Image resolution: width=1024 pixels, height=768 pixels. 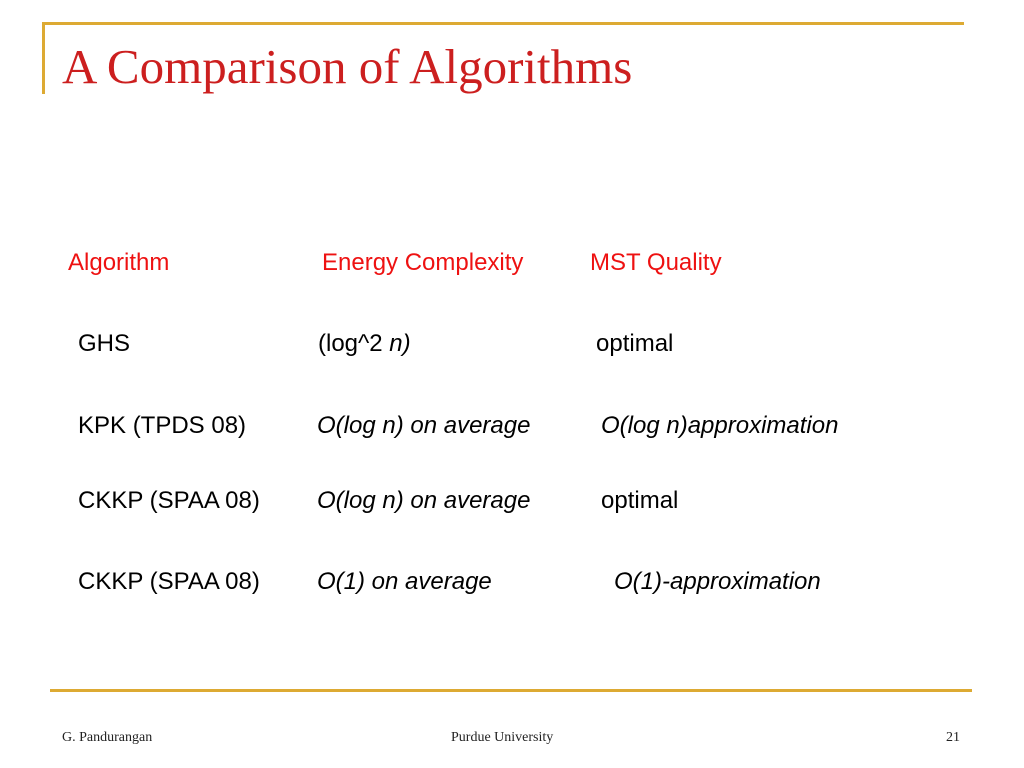 What do you see at coordinates (347, 66) in the screenshot?
I see `slide-title: A Comparison of Algorithms` at bounding box center [347, 66].